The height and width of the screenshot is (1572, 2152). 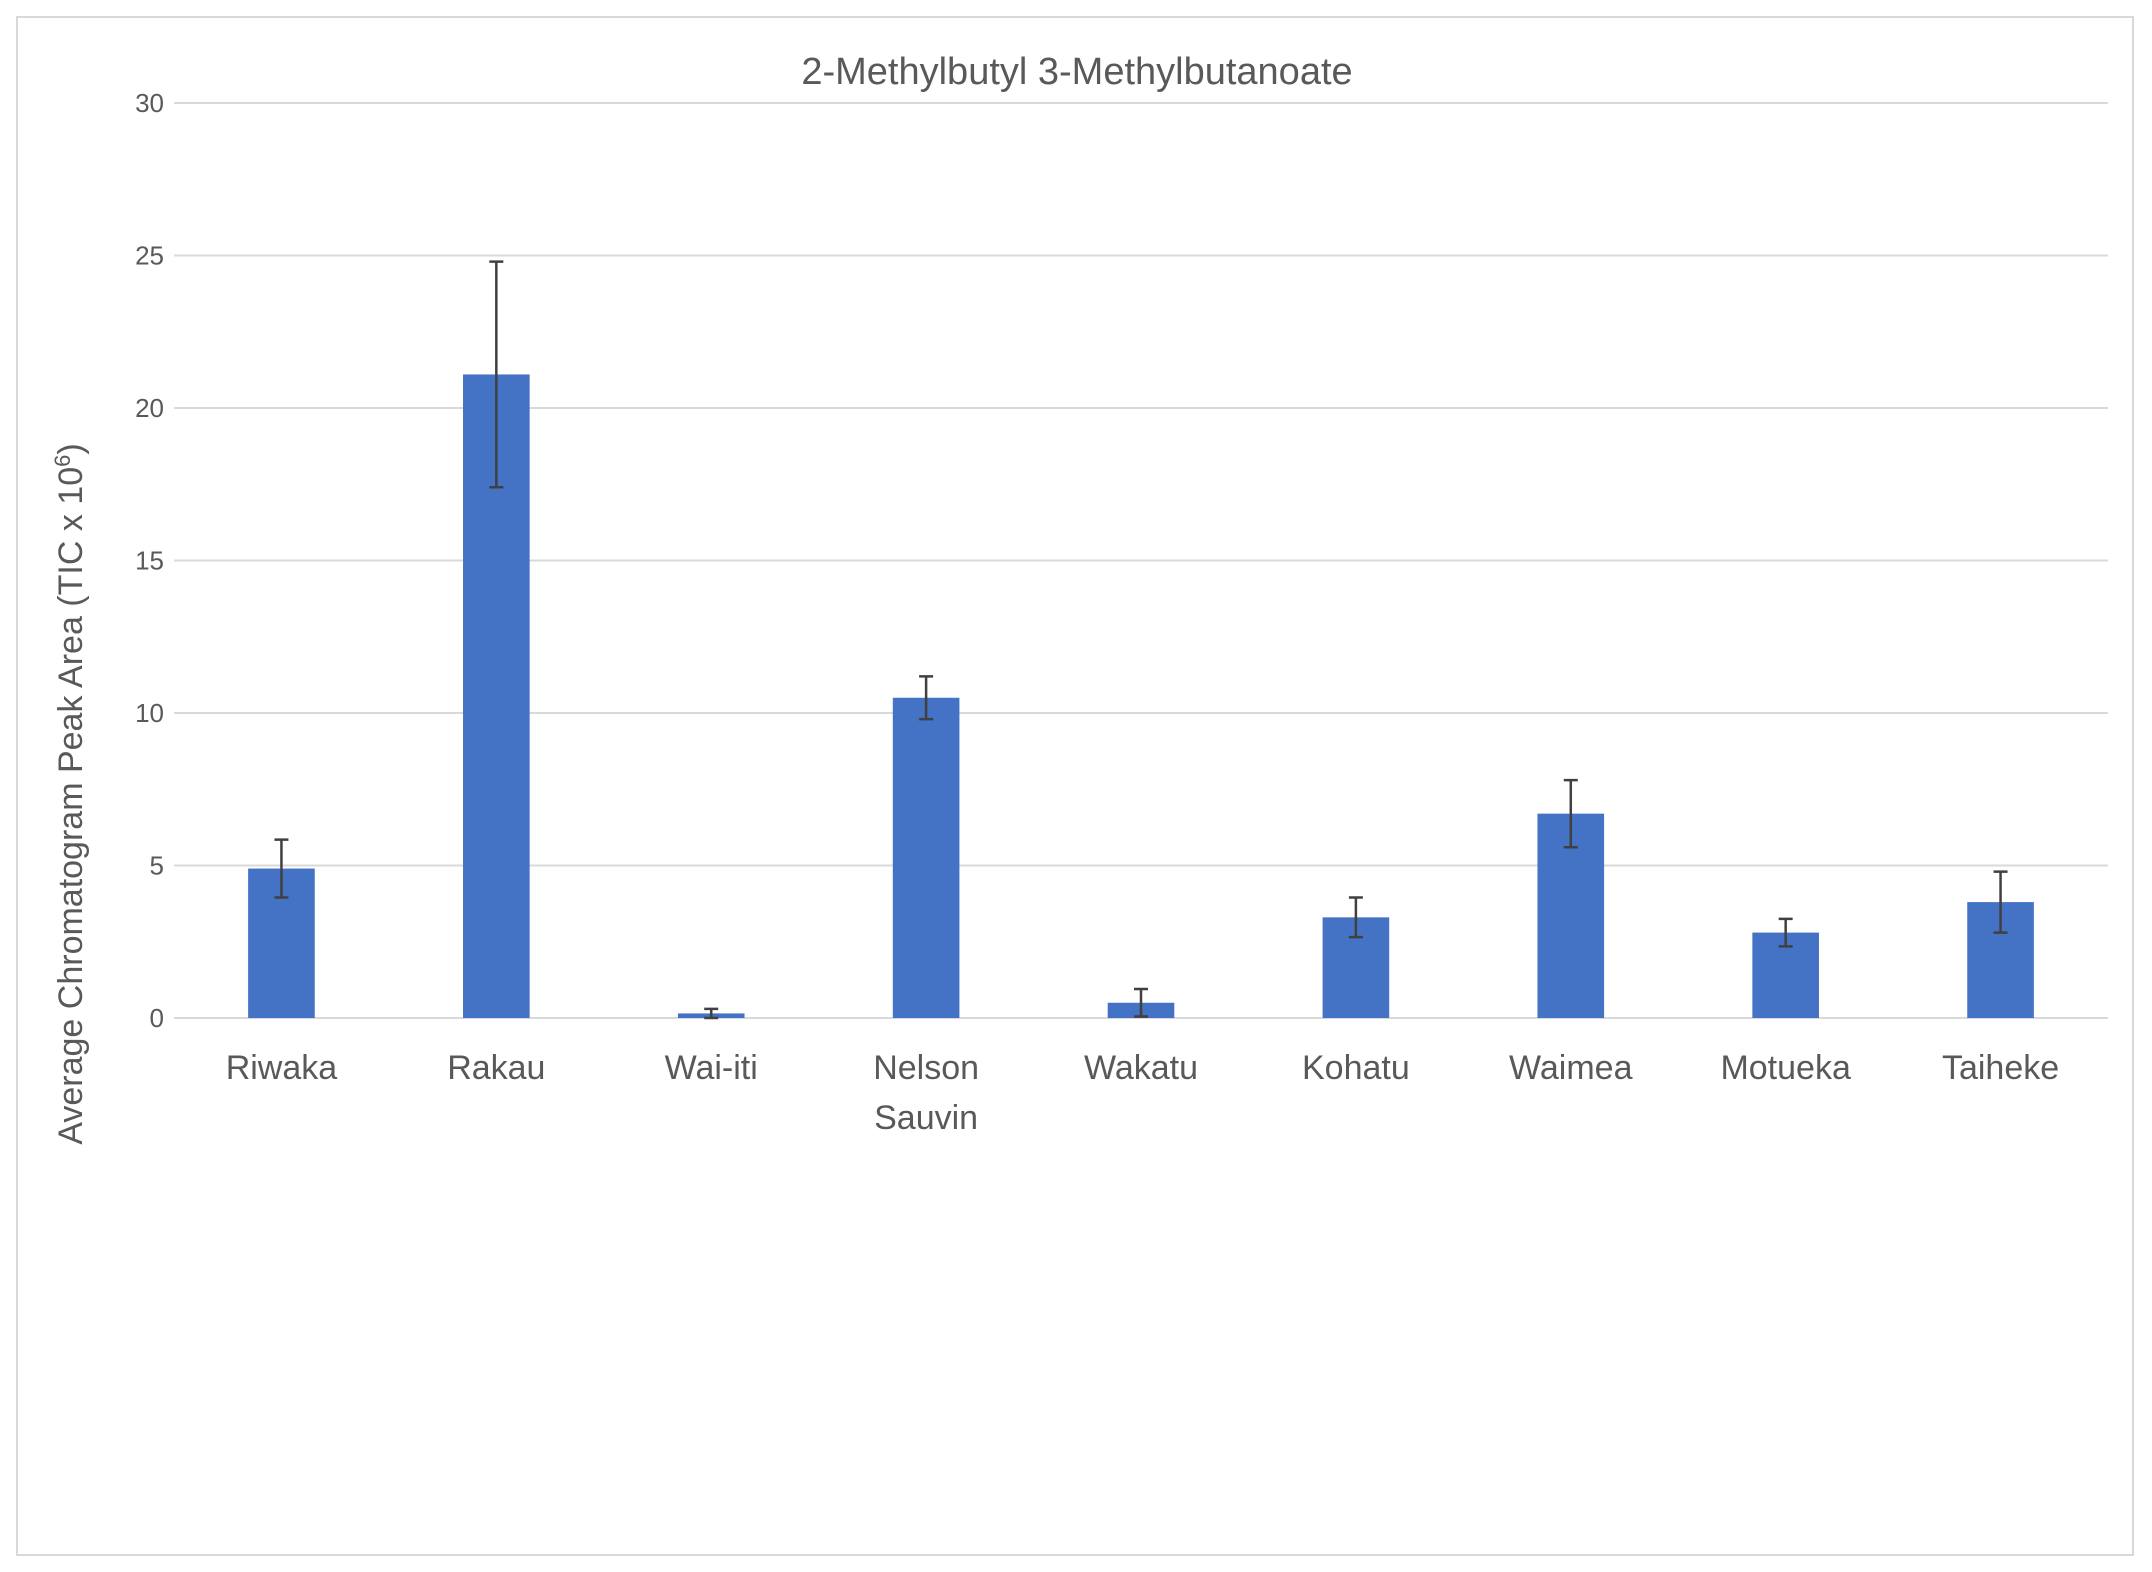 I want to click on x-tick-label: Wakatu, so click(x=1141, y=1068).